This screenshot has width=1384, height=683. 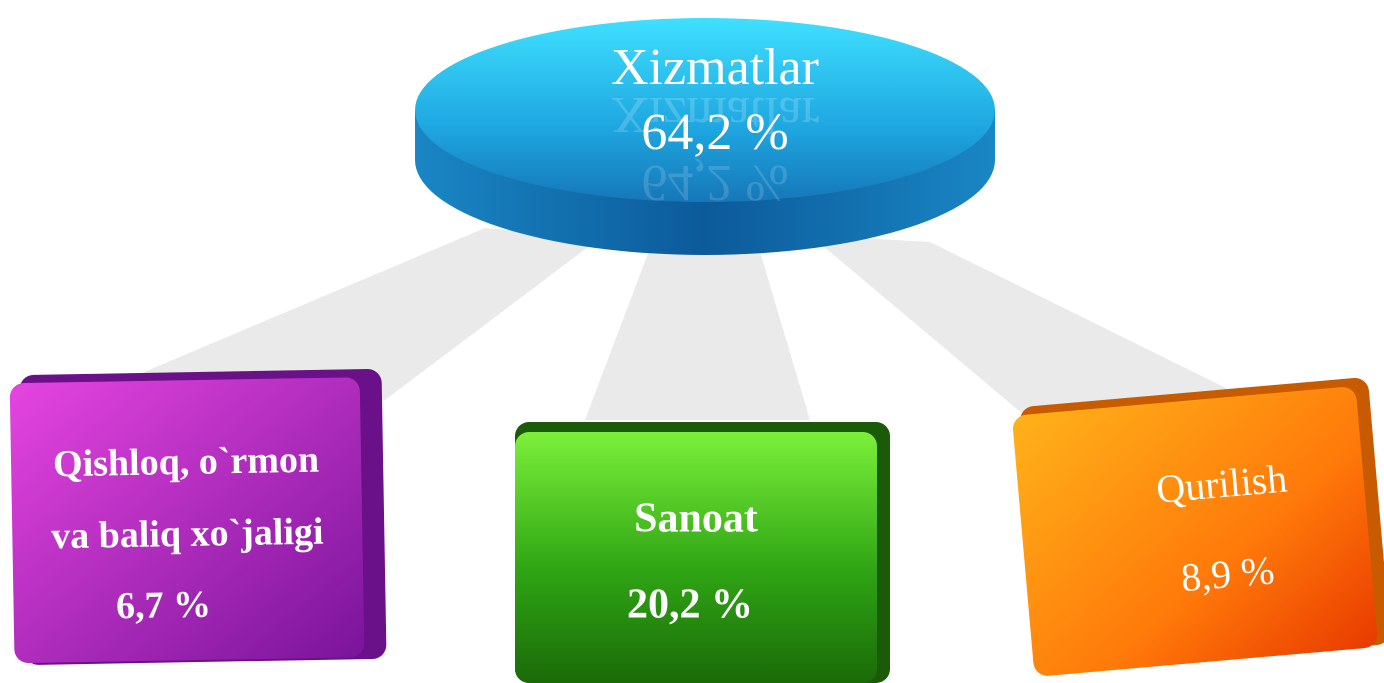 What do you see at coordinates (186, 462) in the screenshot?
I see `node-label: Qishloq, o`rmon` at bounding box center [186, 462].